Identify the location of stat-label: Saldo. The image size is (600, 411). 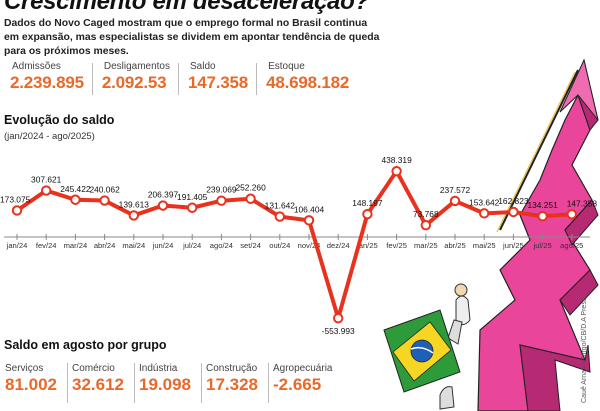
(203, 66).